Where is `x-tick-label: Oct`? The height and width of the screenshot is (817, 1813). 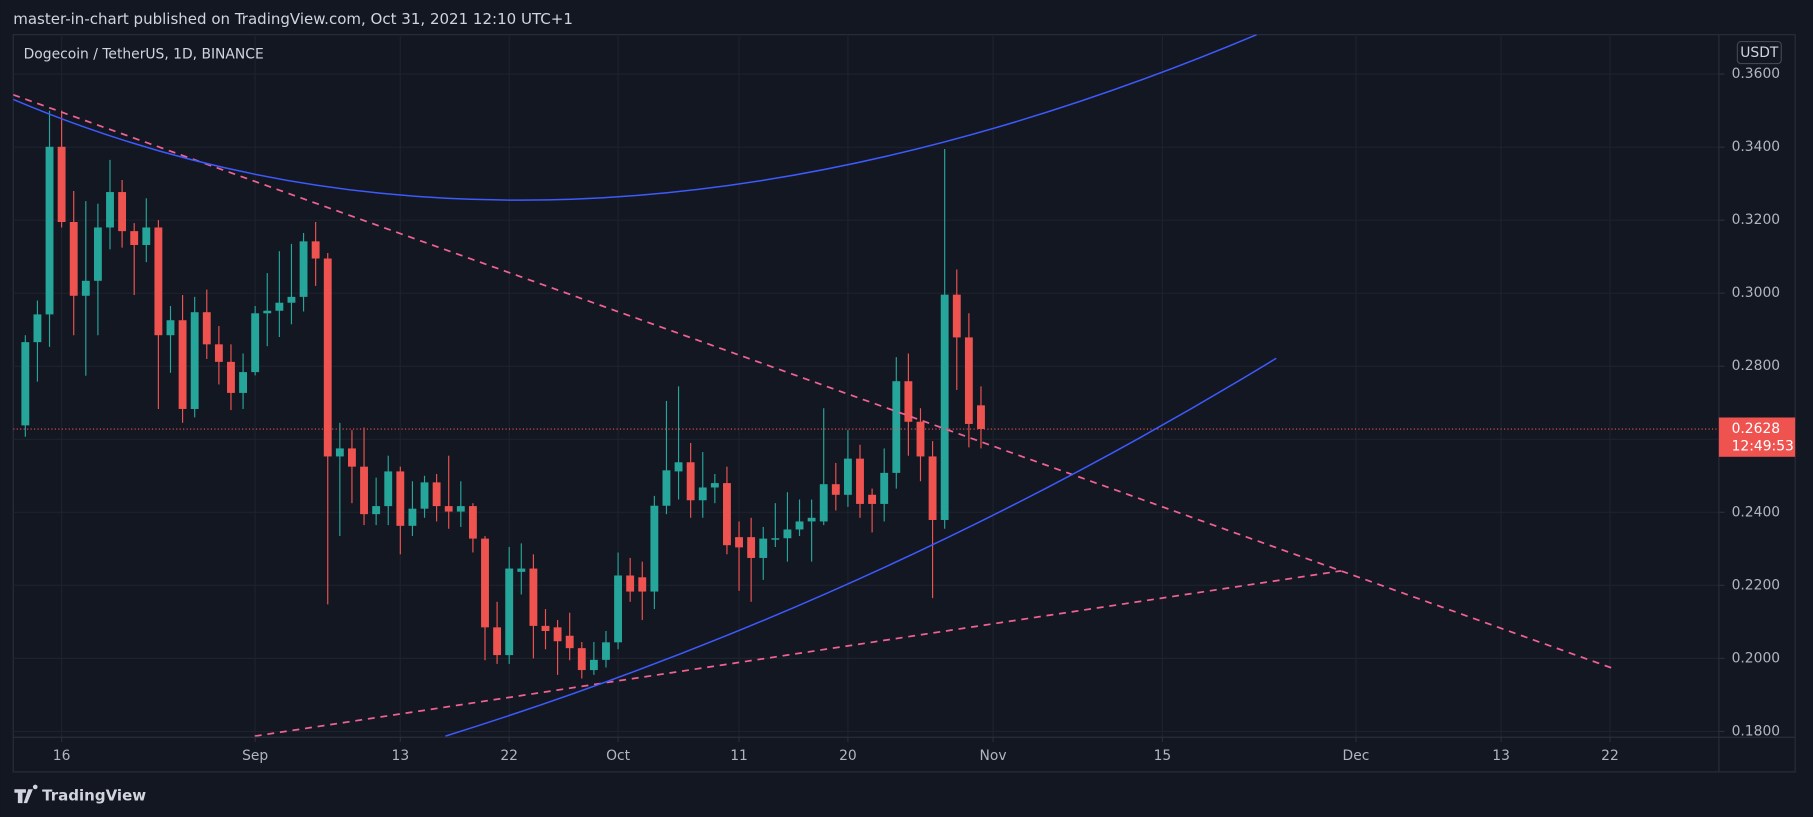
x-tick-label: Oct is located at coordinates (618, 756).